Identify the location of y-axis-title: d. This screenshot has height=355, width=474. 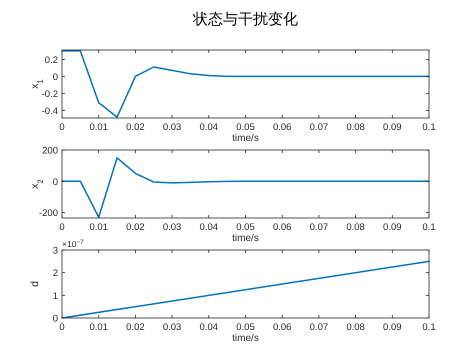
(35, 283).